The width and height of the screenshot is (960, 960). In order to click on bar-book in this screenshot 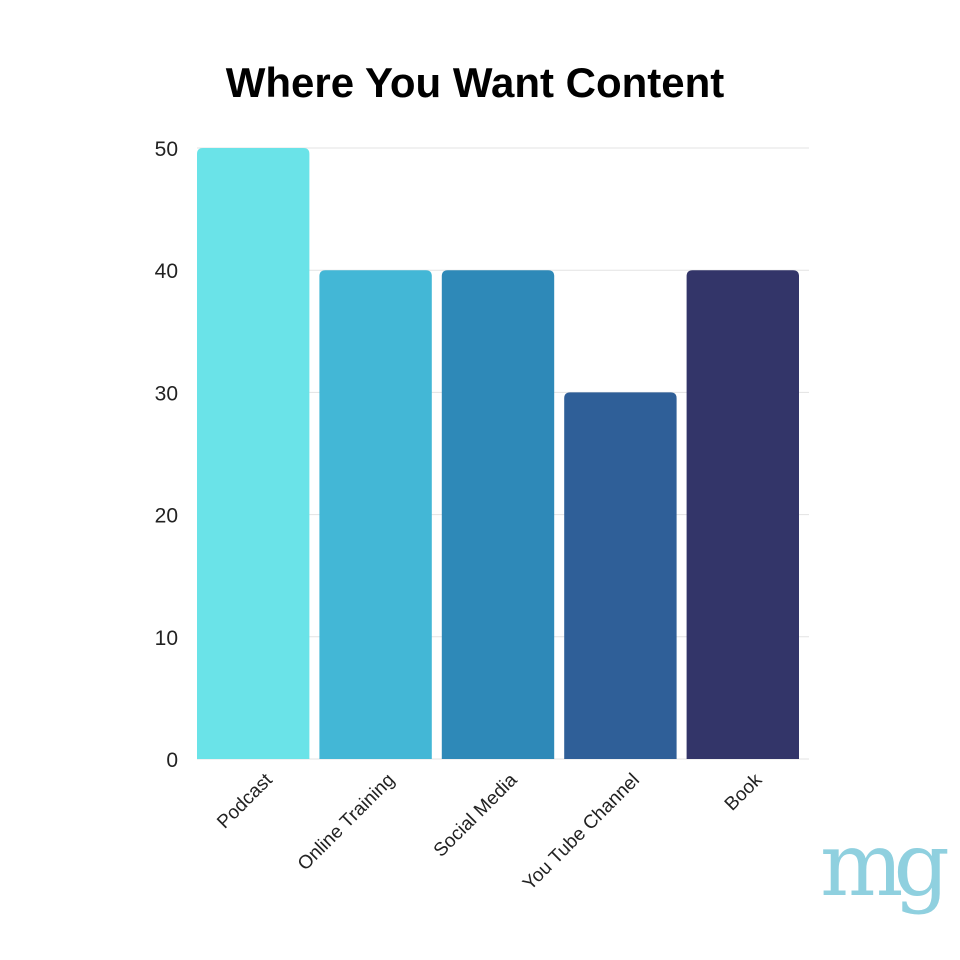, I will do `click(742, 514)`.